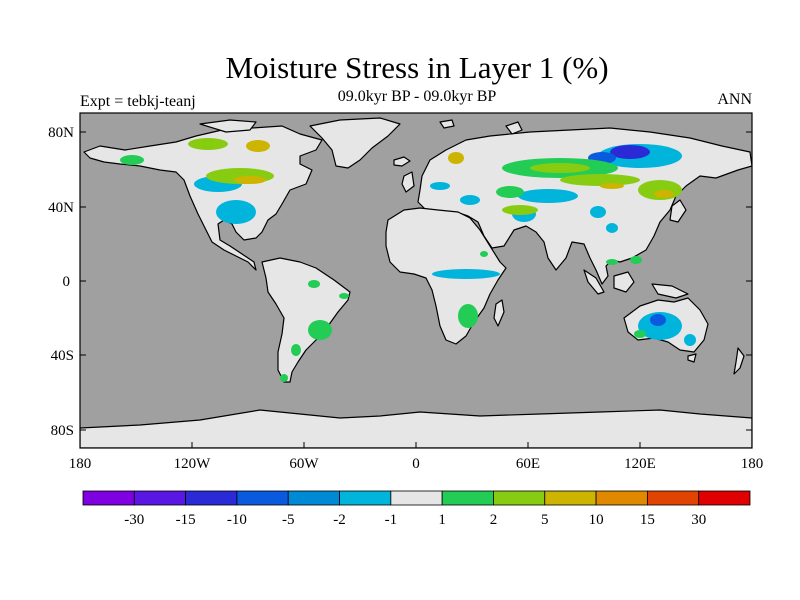 This screenshot has width=800, height=600. What do you see at coordinates (355, 143) in the screenshot?
I see `greenland` at bounding box center [355, 143].